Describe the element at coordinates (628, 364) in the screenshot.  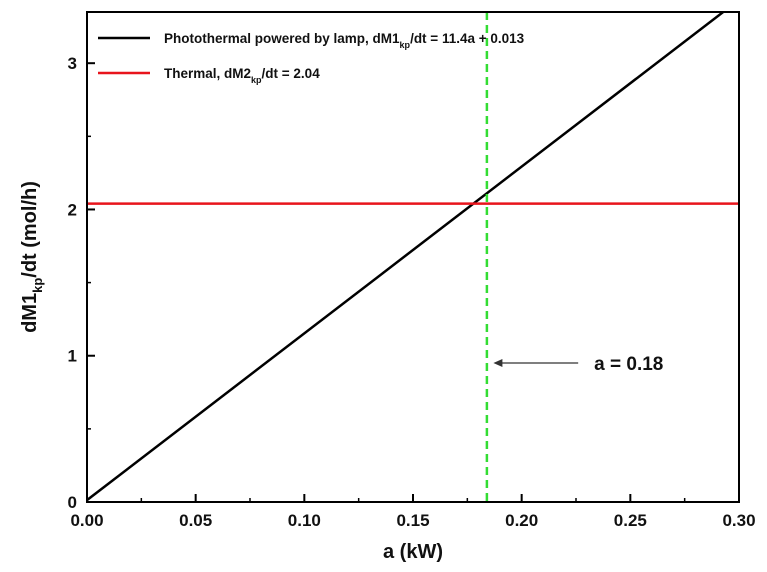
I see `annotation-label: a = 0.18` at that location.